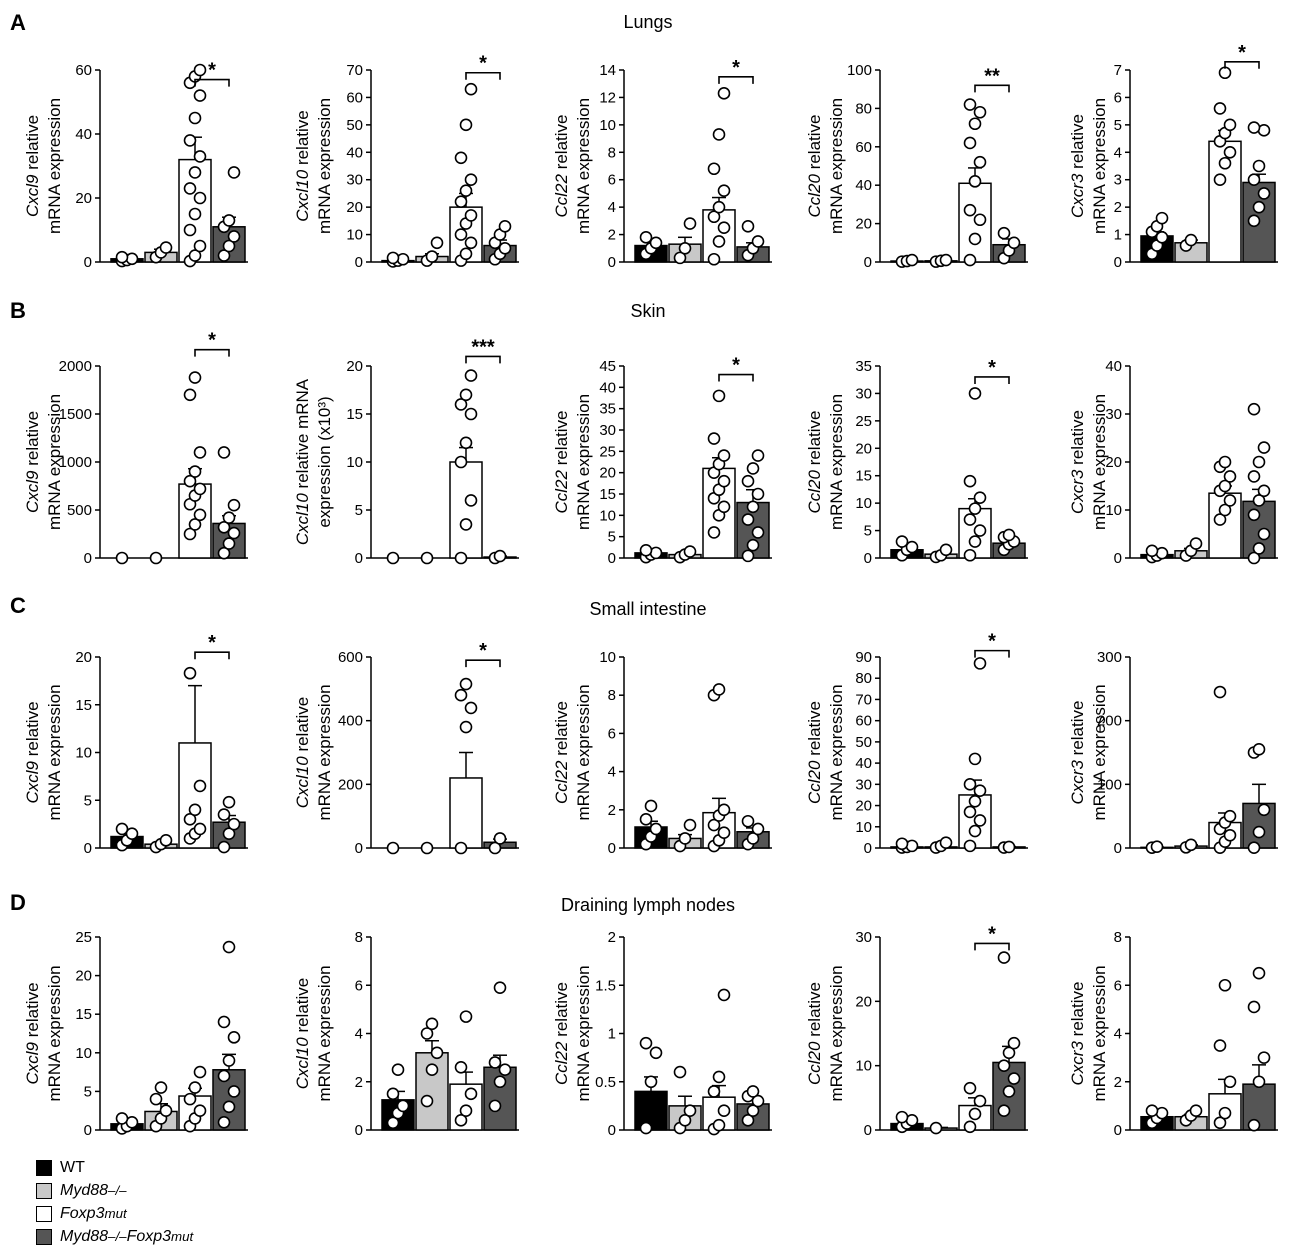 Image resolution: width=1296 pixels, height=1248 pixels. I want to click on y-tick-label: 50, so click(354, 125).